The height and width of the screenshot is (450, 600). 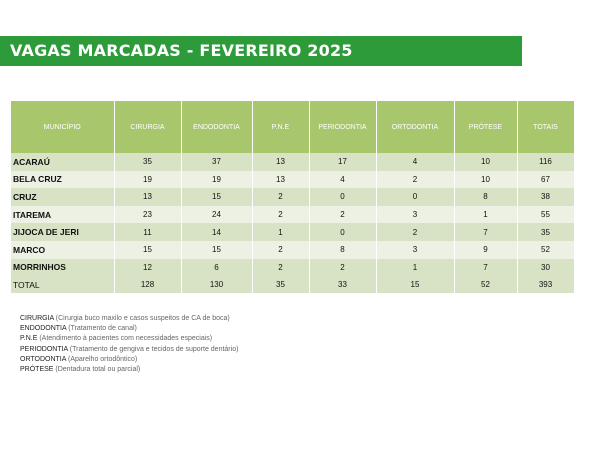 What do you see at coordinates (63, 127) in the screenshot?
I see `column-header-municipio: MUNICÍPIO` at bounding box center [63, 127].